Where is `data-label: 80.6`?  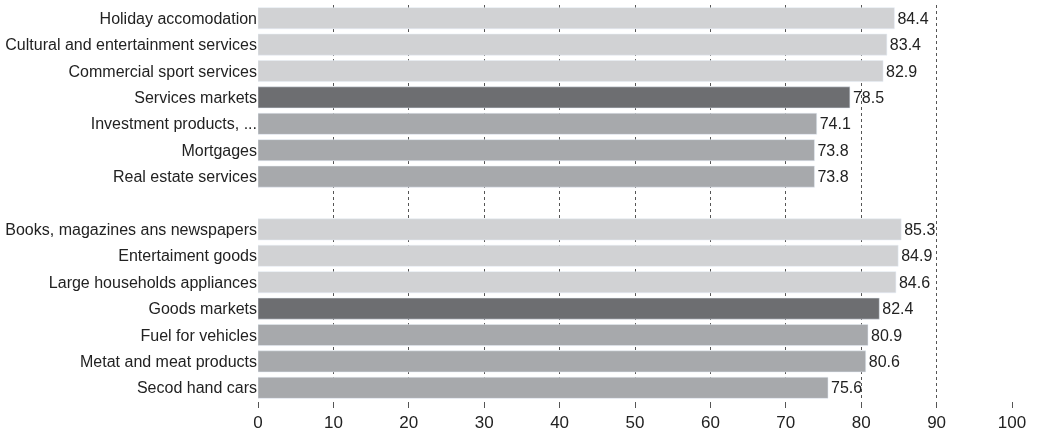
data-label: 80.6 is located at coordinates (884, 361).